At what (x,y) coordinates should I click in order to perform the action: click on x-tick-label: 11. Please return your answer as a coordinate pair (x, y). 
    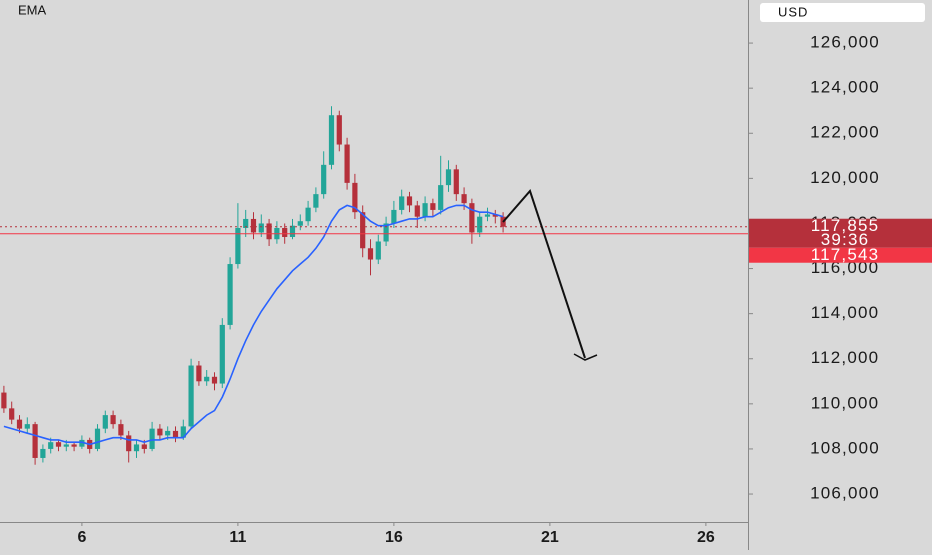
    Looking at the image, I should click on (237, 537).